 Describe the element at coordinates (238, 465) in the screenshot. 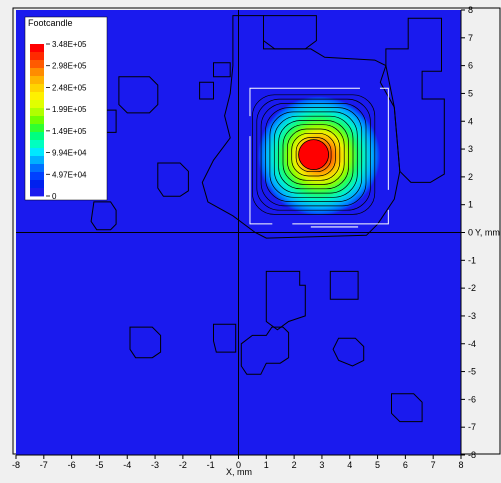

I see `x-tick-label: 0` at that location.